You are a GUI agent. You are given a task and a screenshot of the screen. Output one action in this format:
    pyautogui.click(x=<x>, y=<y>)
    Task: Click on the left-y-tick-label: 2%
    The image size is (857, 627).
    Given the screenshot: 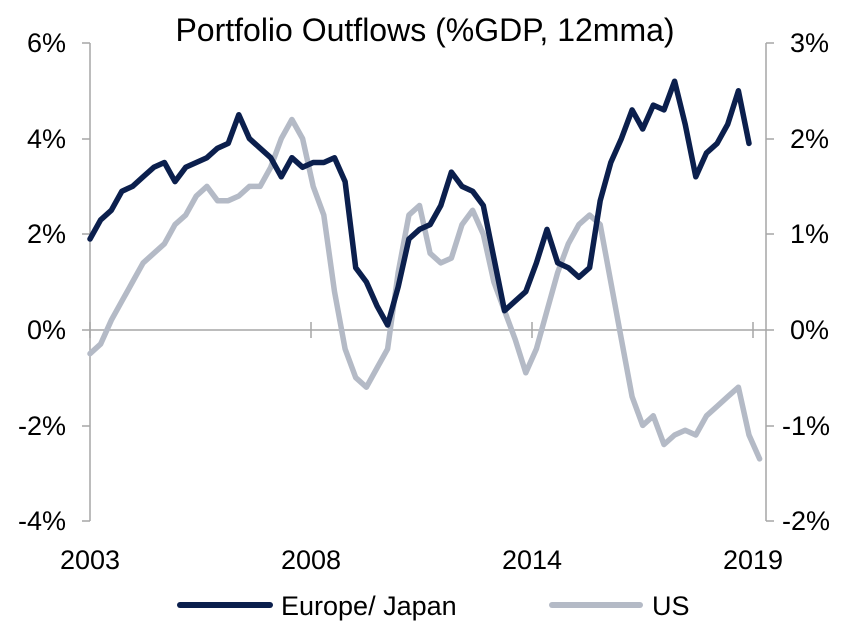 What is the action you would take?
    pyautogui.click(x=46, y=234)
    